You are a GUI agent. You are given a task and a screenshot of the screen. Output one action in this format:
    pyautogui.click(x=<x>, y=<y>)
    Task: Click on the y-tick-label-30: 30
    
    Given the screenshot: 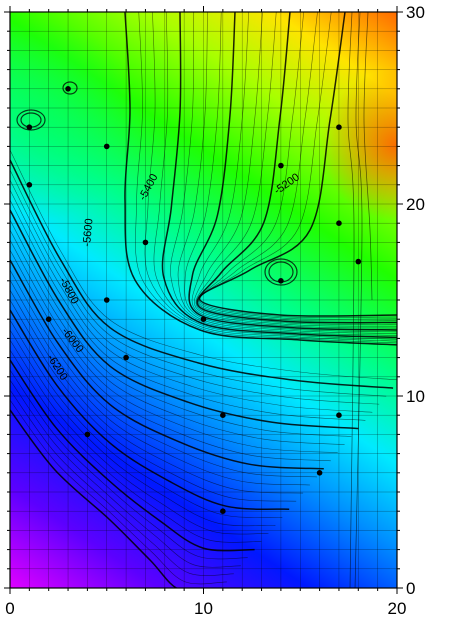 What is the action you would take?
    pyautogui.click(x=415, y=12)
    